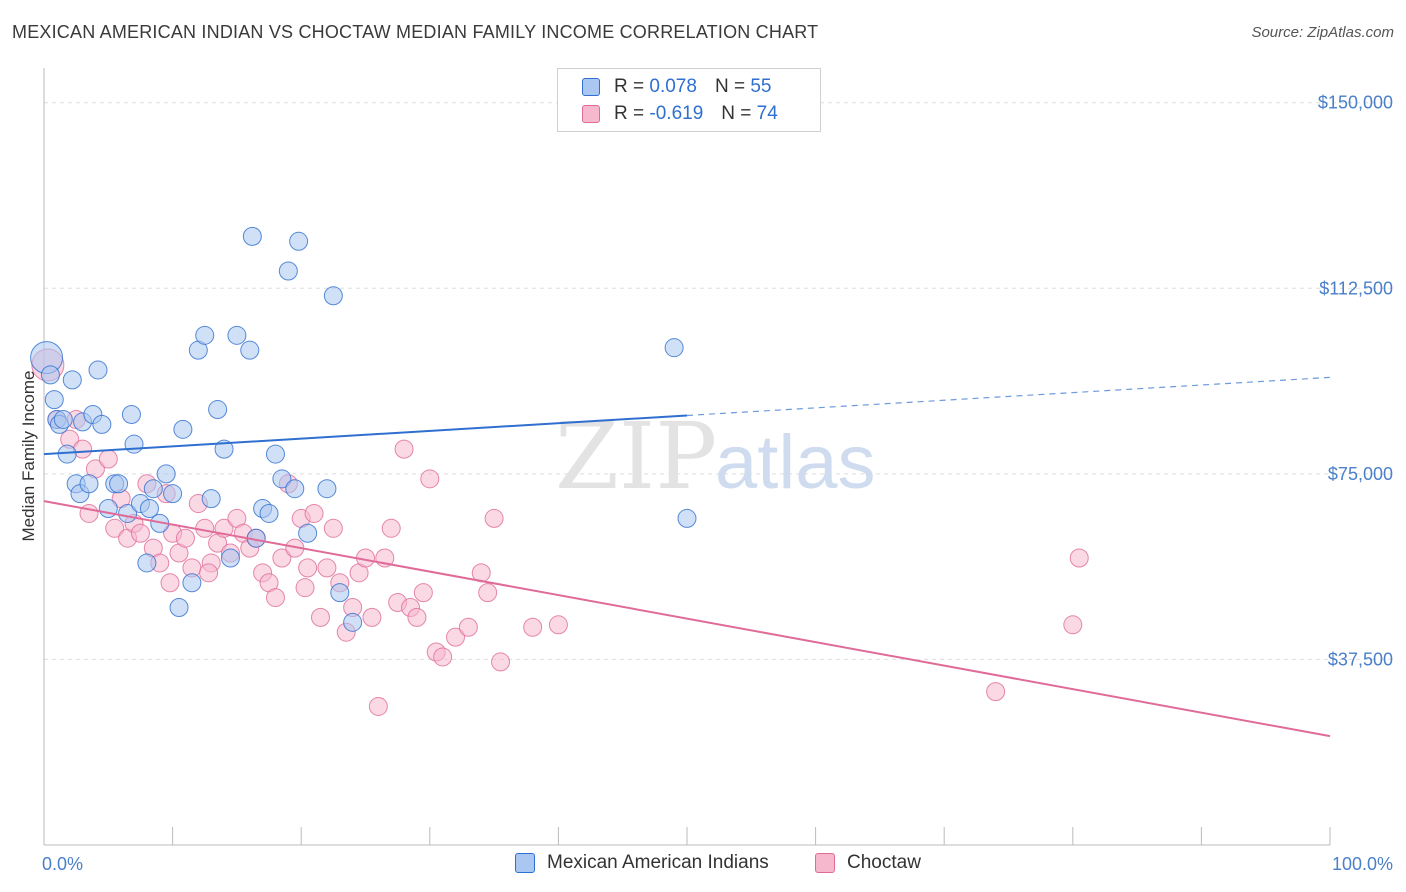  Describe the element at coordinates (1355, 103) in the screenshot. I see `y-tick-label: $150,000` at that location.